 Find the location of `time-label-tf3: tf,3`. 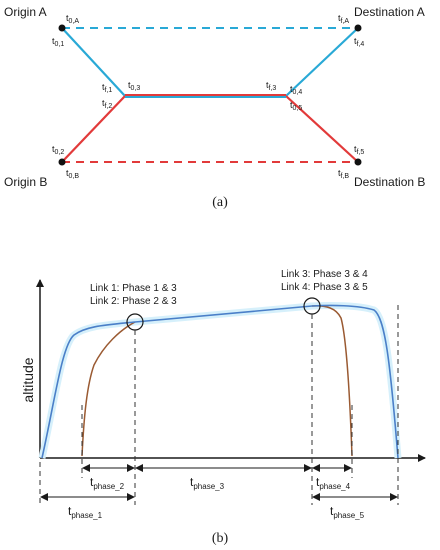

time-label-tf3: tf,3 is located at coordinates (271, 86).